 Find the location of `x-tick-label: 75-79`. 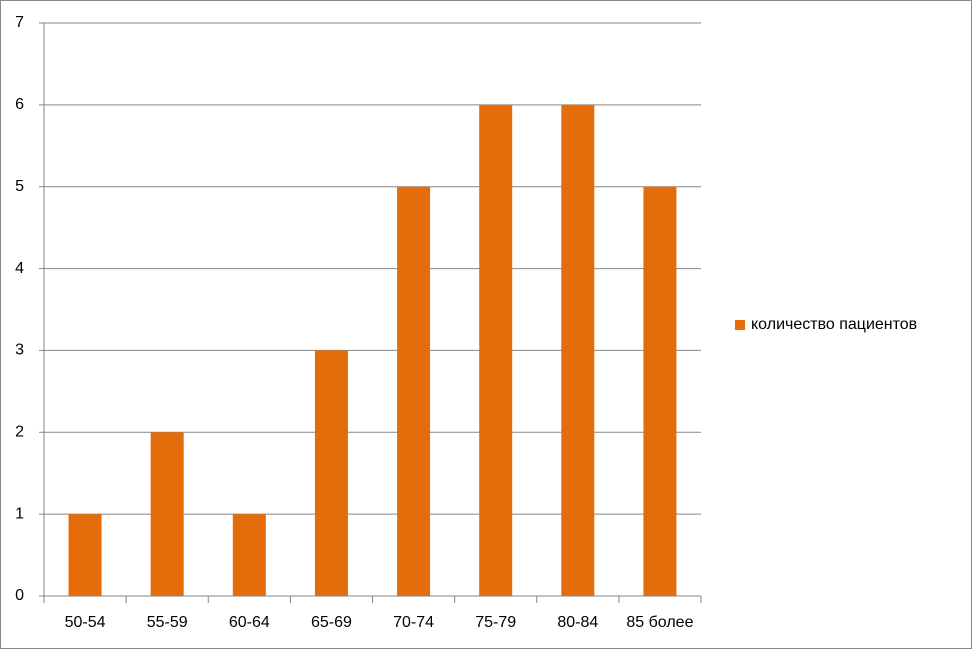

x-tick-label: 75-79 is located at coordinates (495, 622).